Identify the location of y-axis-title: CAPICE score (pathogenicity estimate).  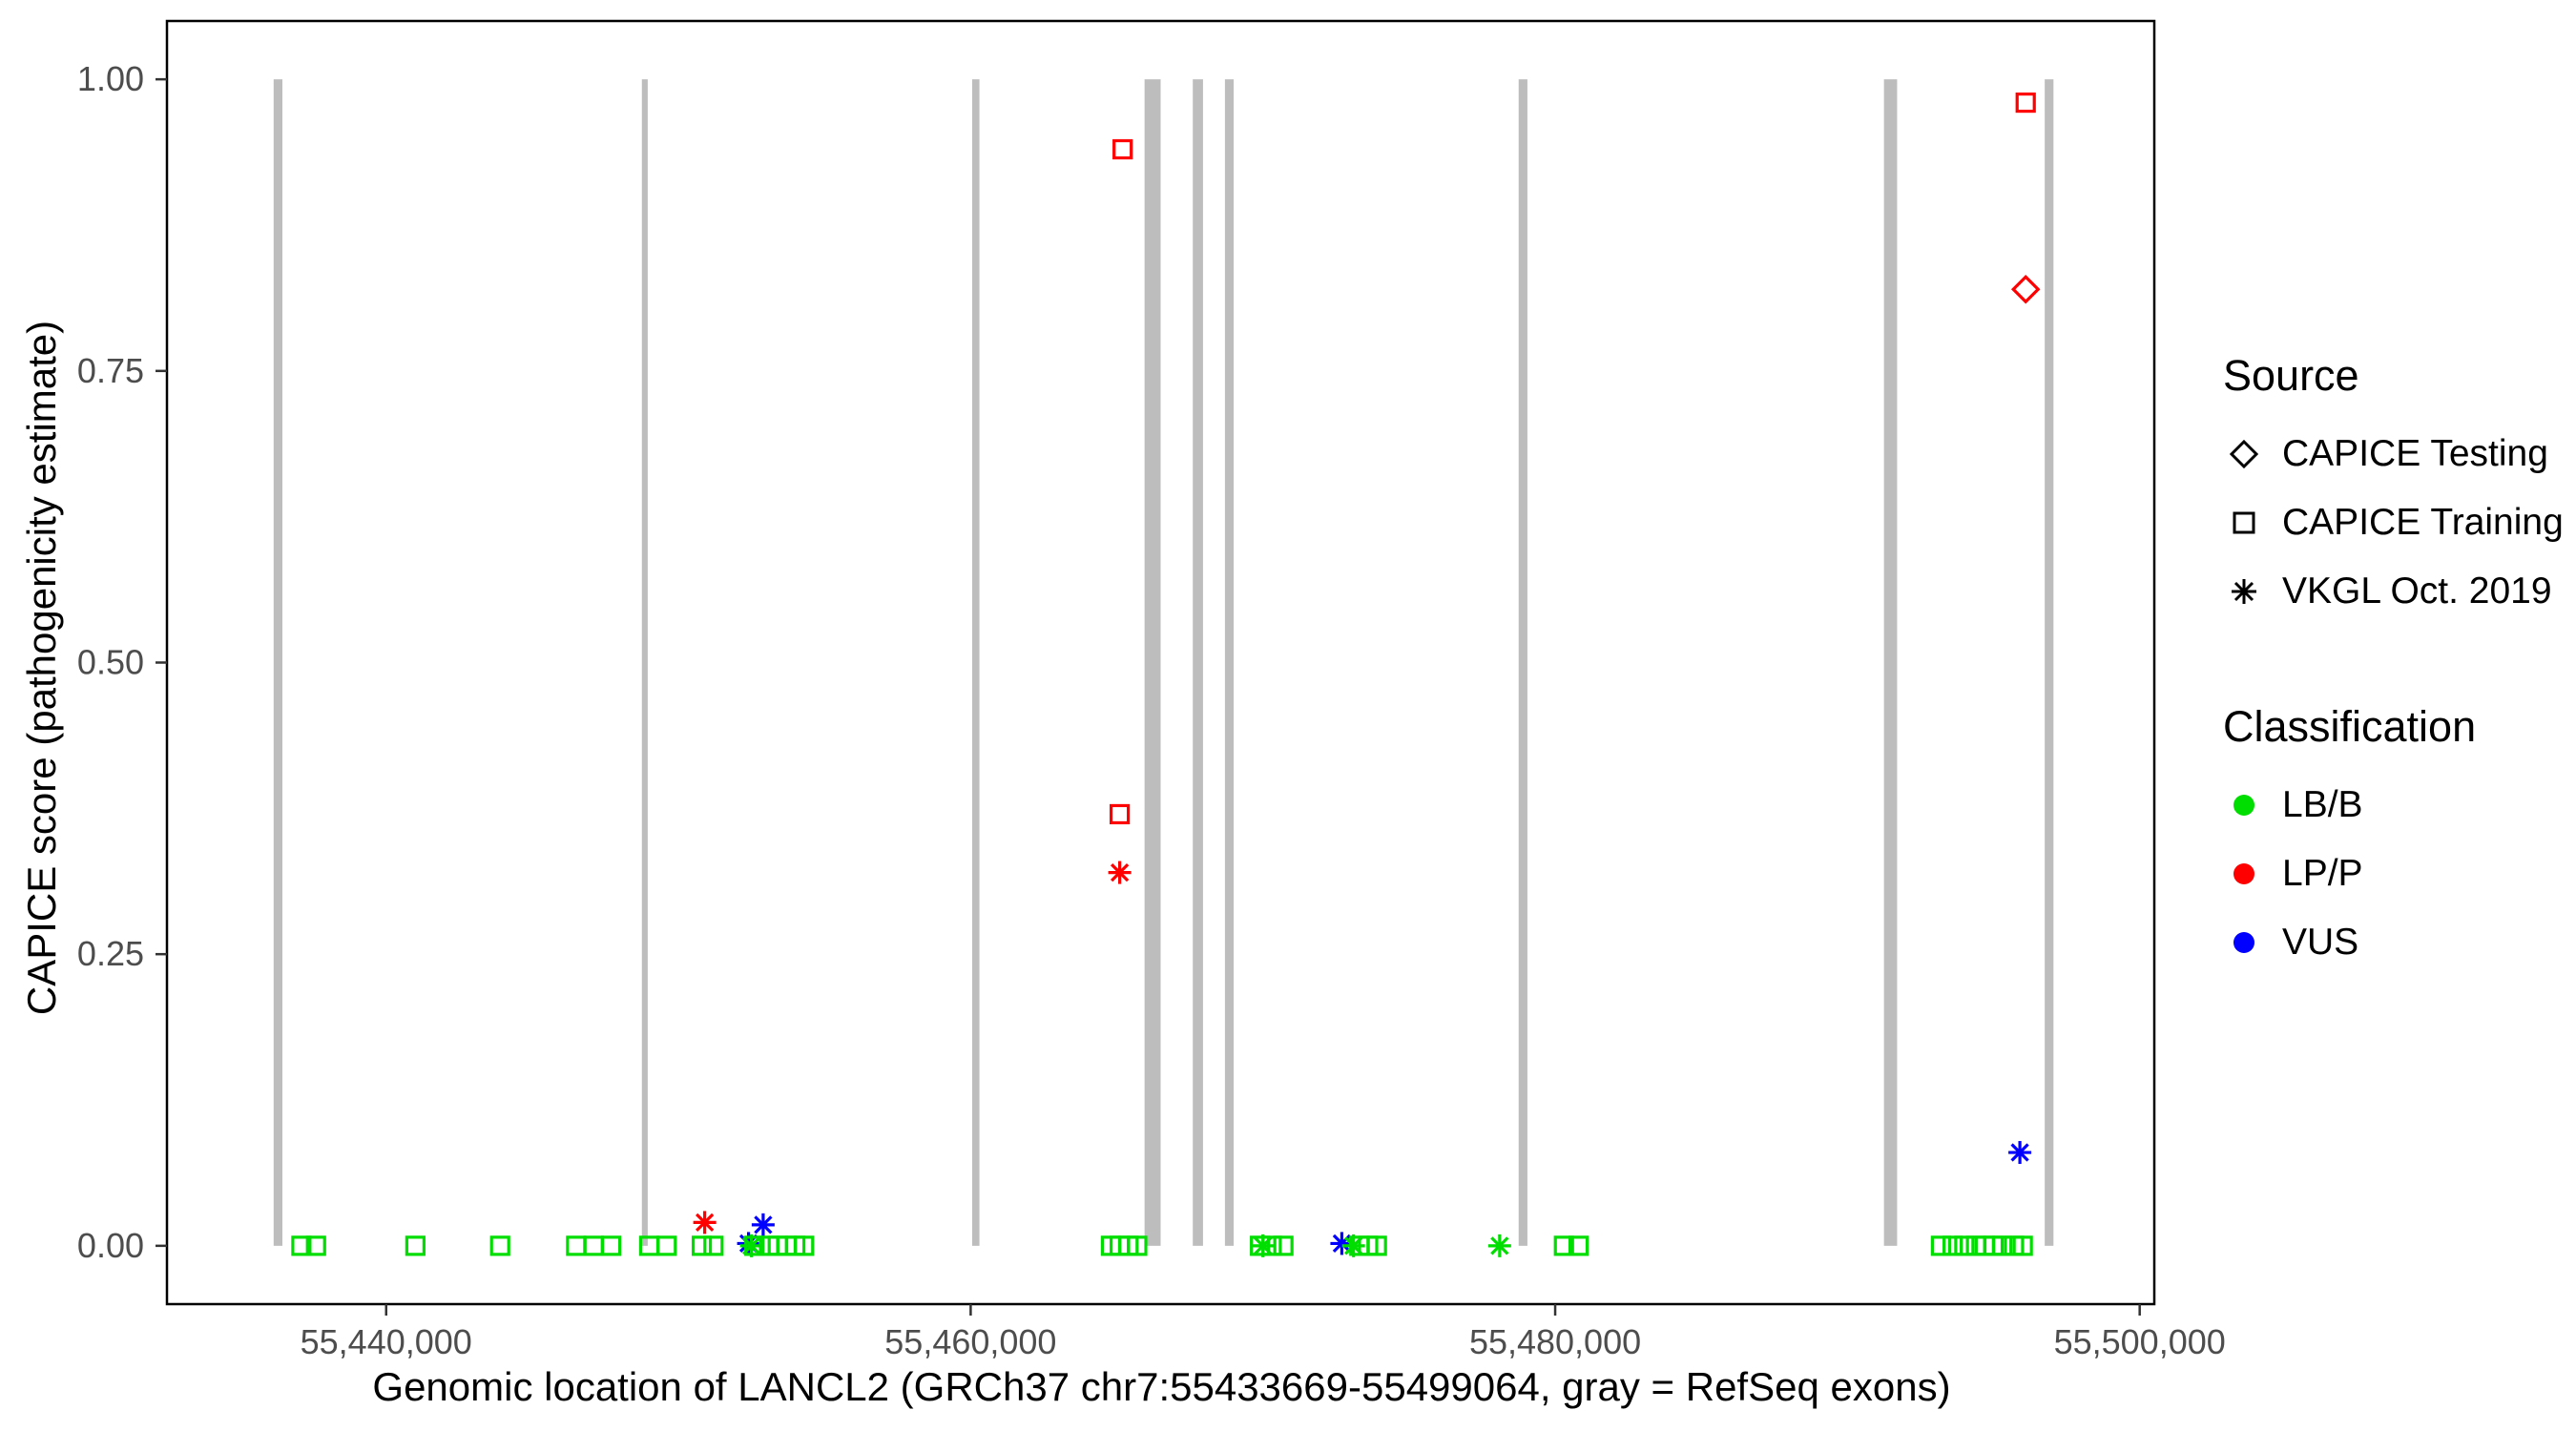
(41, 668).